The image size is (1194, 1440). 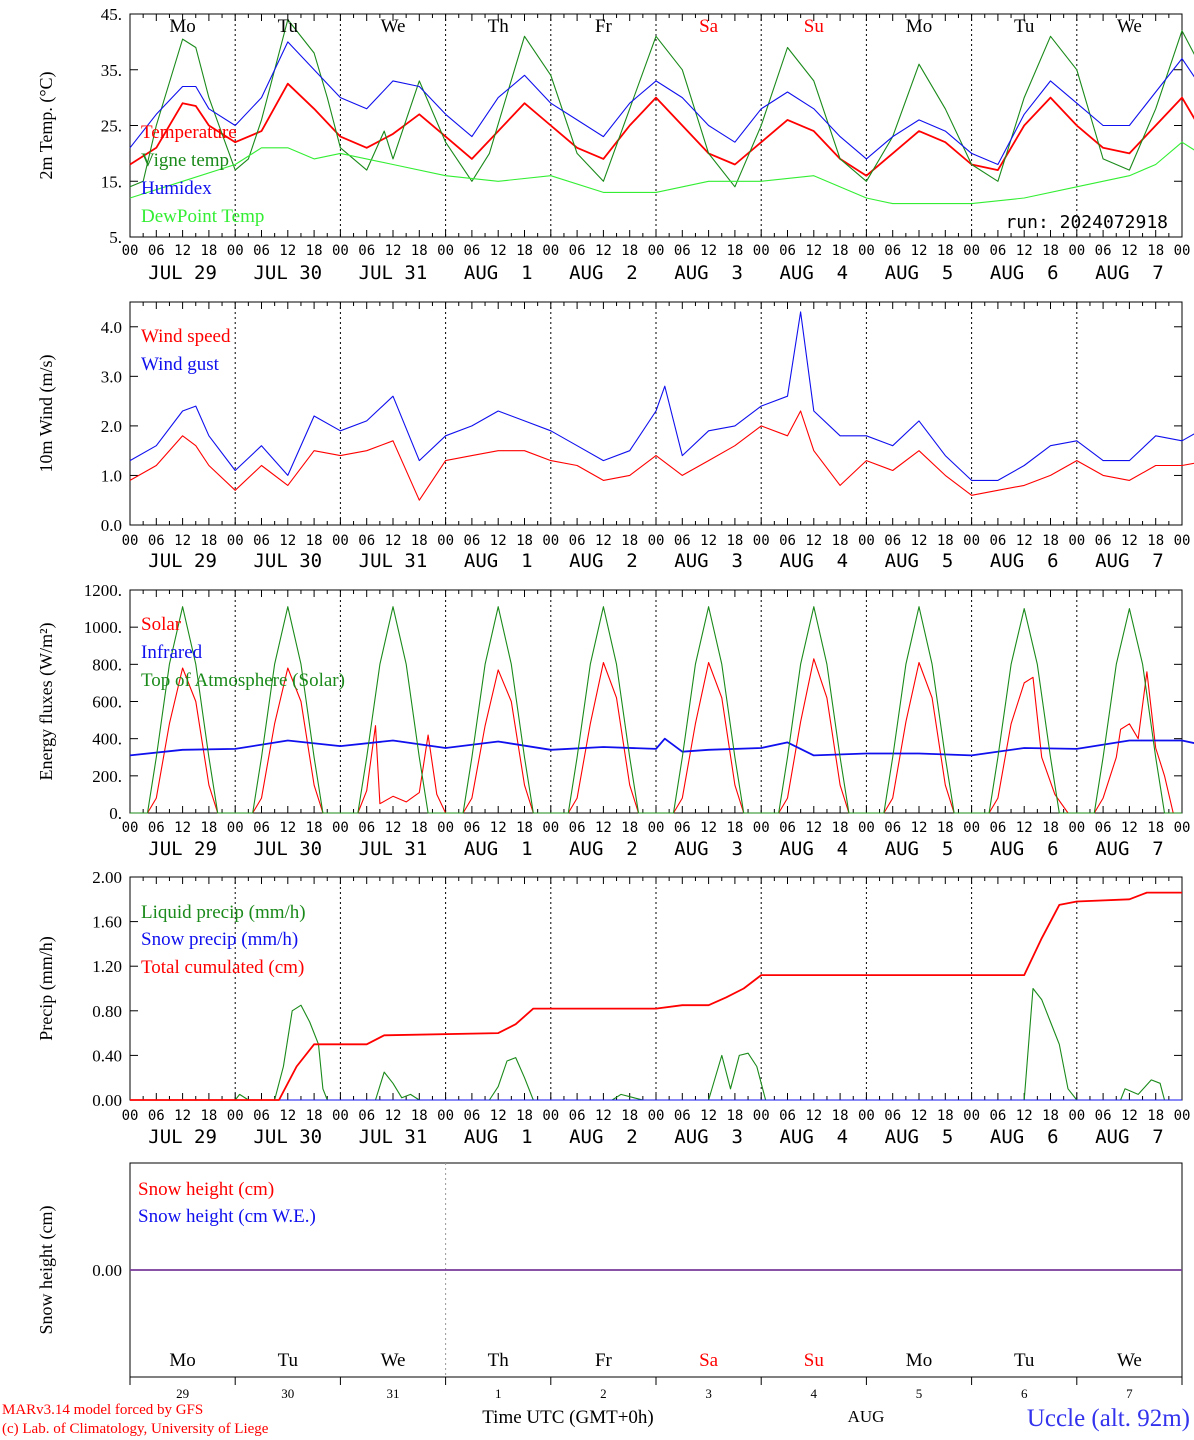 I want to click on precip-axis-label: Precip (mm/h), so click(x=46, y=988).